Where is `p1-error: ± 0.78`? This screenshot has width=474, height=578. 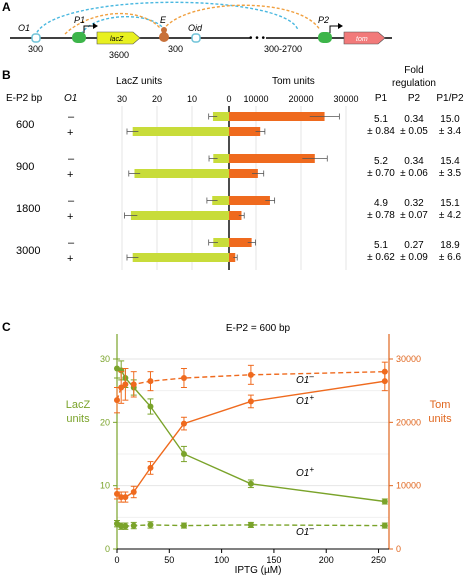
p1-error: ± 0.78 is located at coordinates (381, 215).